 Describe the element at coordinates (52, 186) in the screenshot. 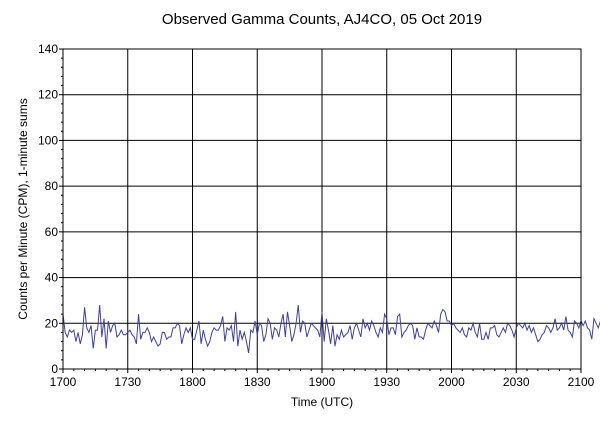

I see `y-tick-label: 80` at that location.